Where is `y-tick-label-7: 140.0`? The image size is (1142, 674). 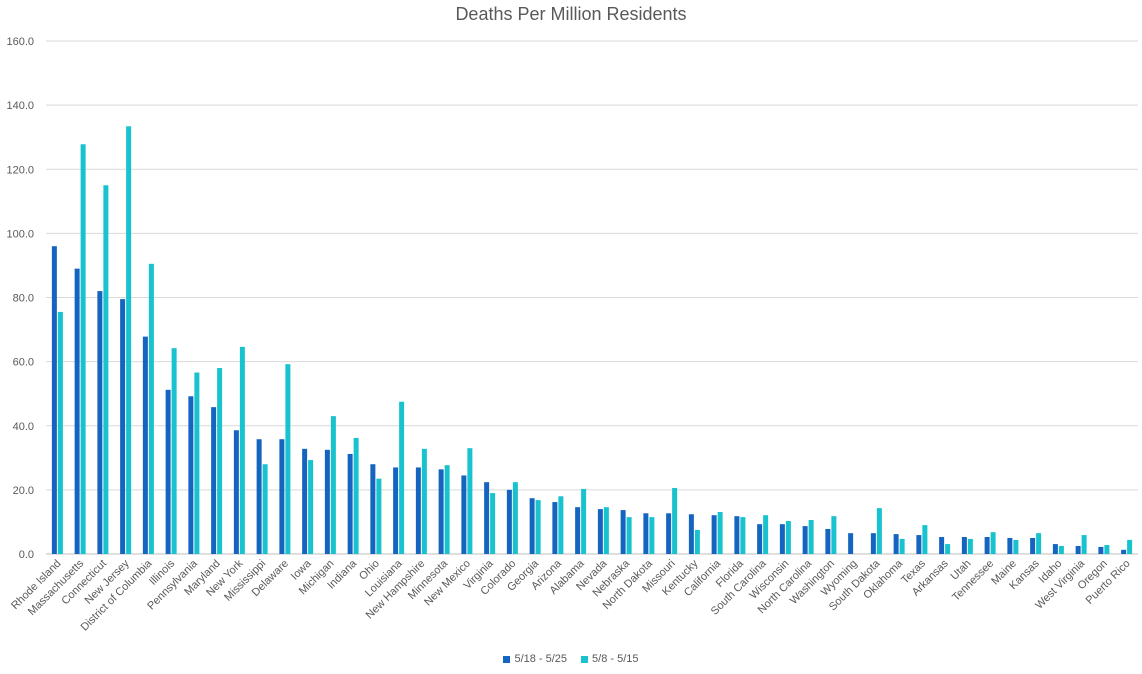 y-tick-label-7: 140.0 is located at coordinates (20, 106).